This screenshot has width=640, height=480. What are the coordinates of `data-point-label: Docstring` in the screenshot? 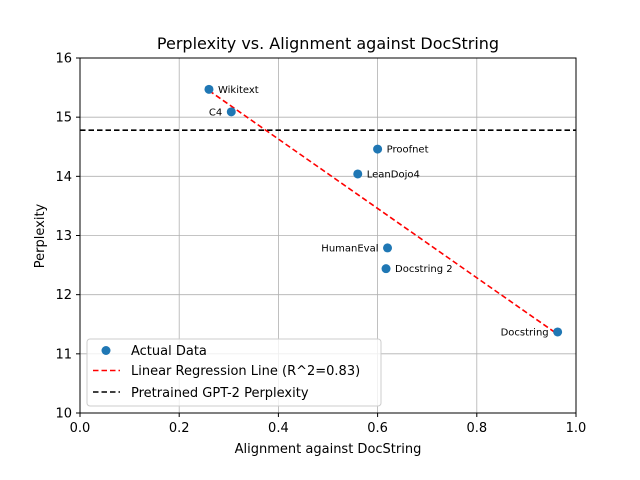 It's located at (525, 332).